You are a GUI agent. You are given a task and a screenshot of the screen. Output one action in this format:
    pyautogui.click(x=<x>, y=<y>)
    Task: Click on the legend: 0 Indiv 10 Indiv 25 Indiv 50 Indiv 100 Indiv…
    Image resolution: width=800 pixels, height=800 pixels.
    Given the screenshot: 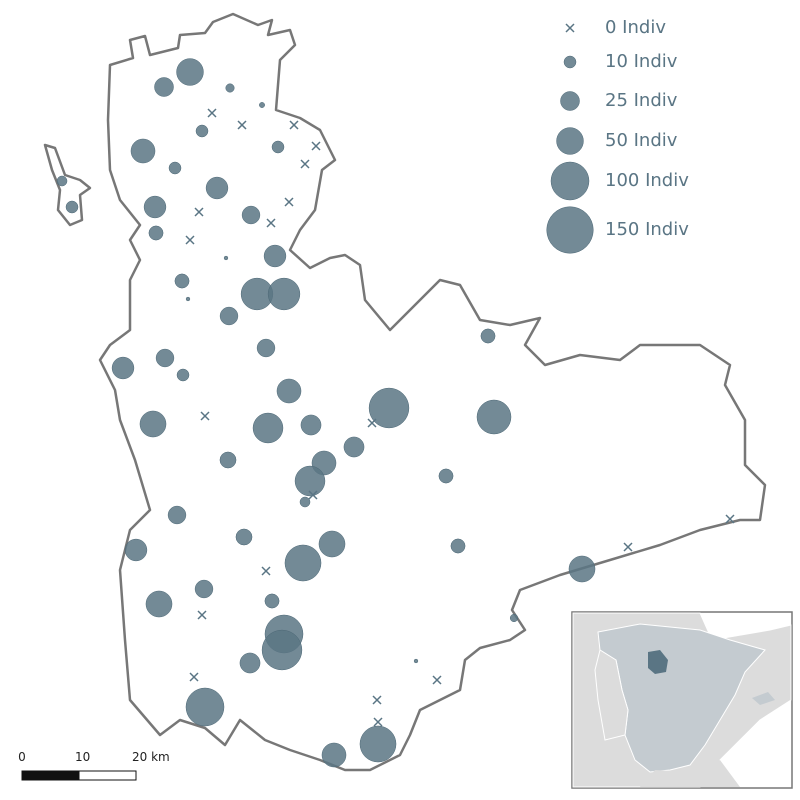 What is the action you would take?
    pyautogui.click(x=617, y=135)
    